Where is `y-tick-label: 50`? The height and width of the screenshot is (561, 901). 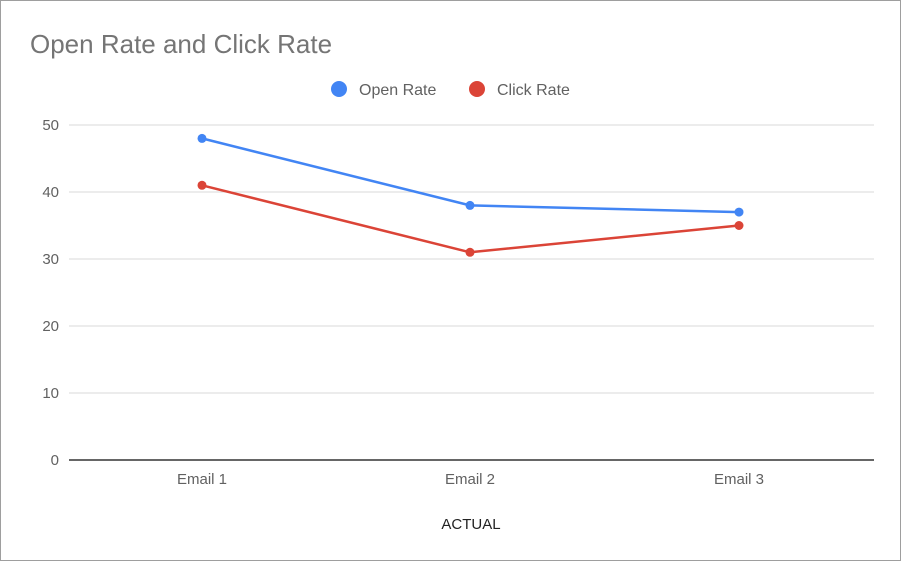
y-tick-label: 50 is located at coordinates (50, 125).